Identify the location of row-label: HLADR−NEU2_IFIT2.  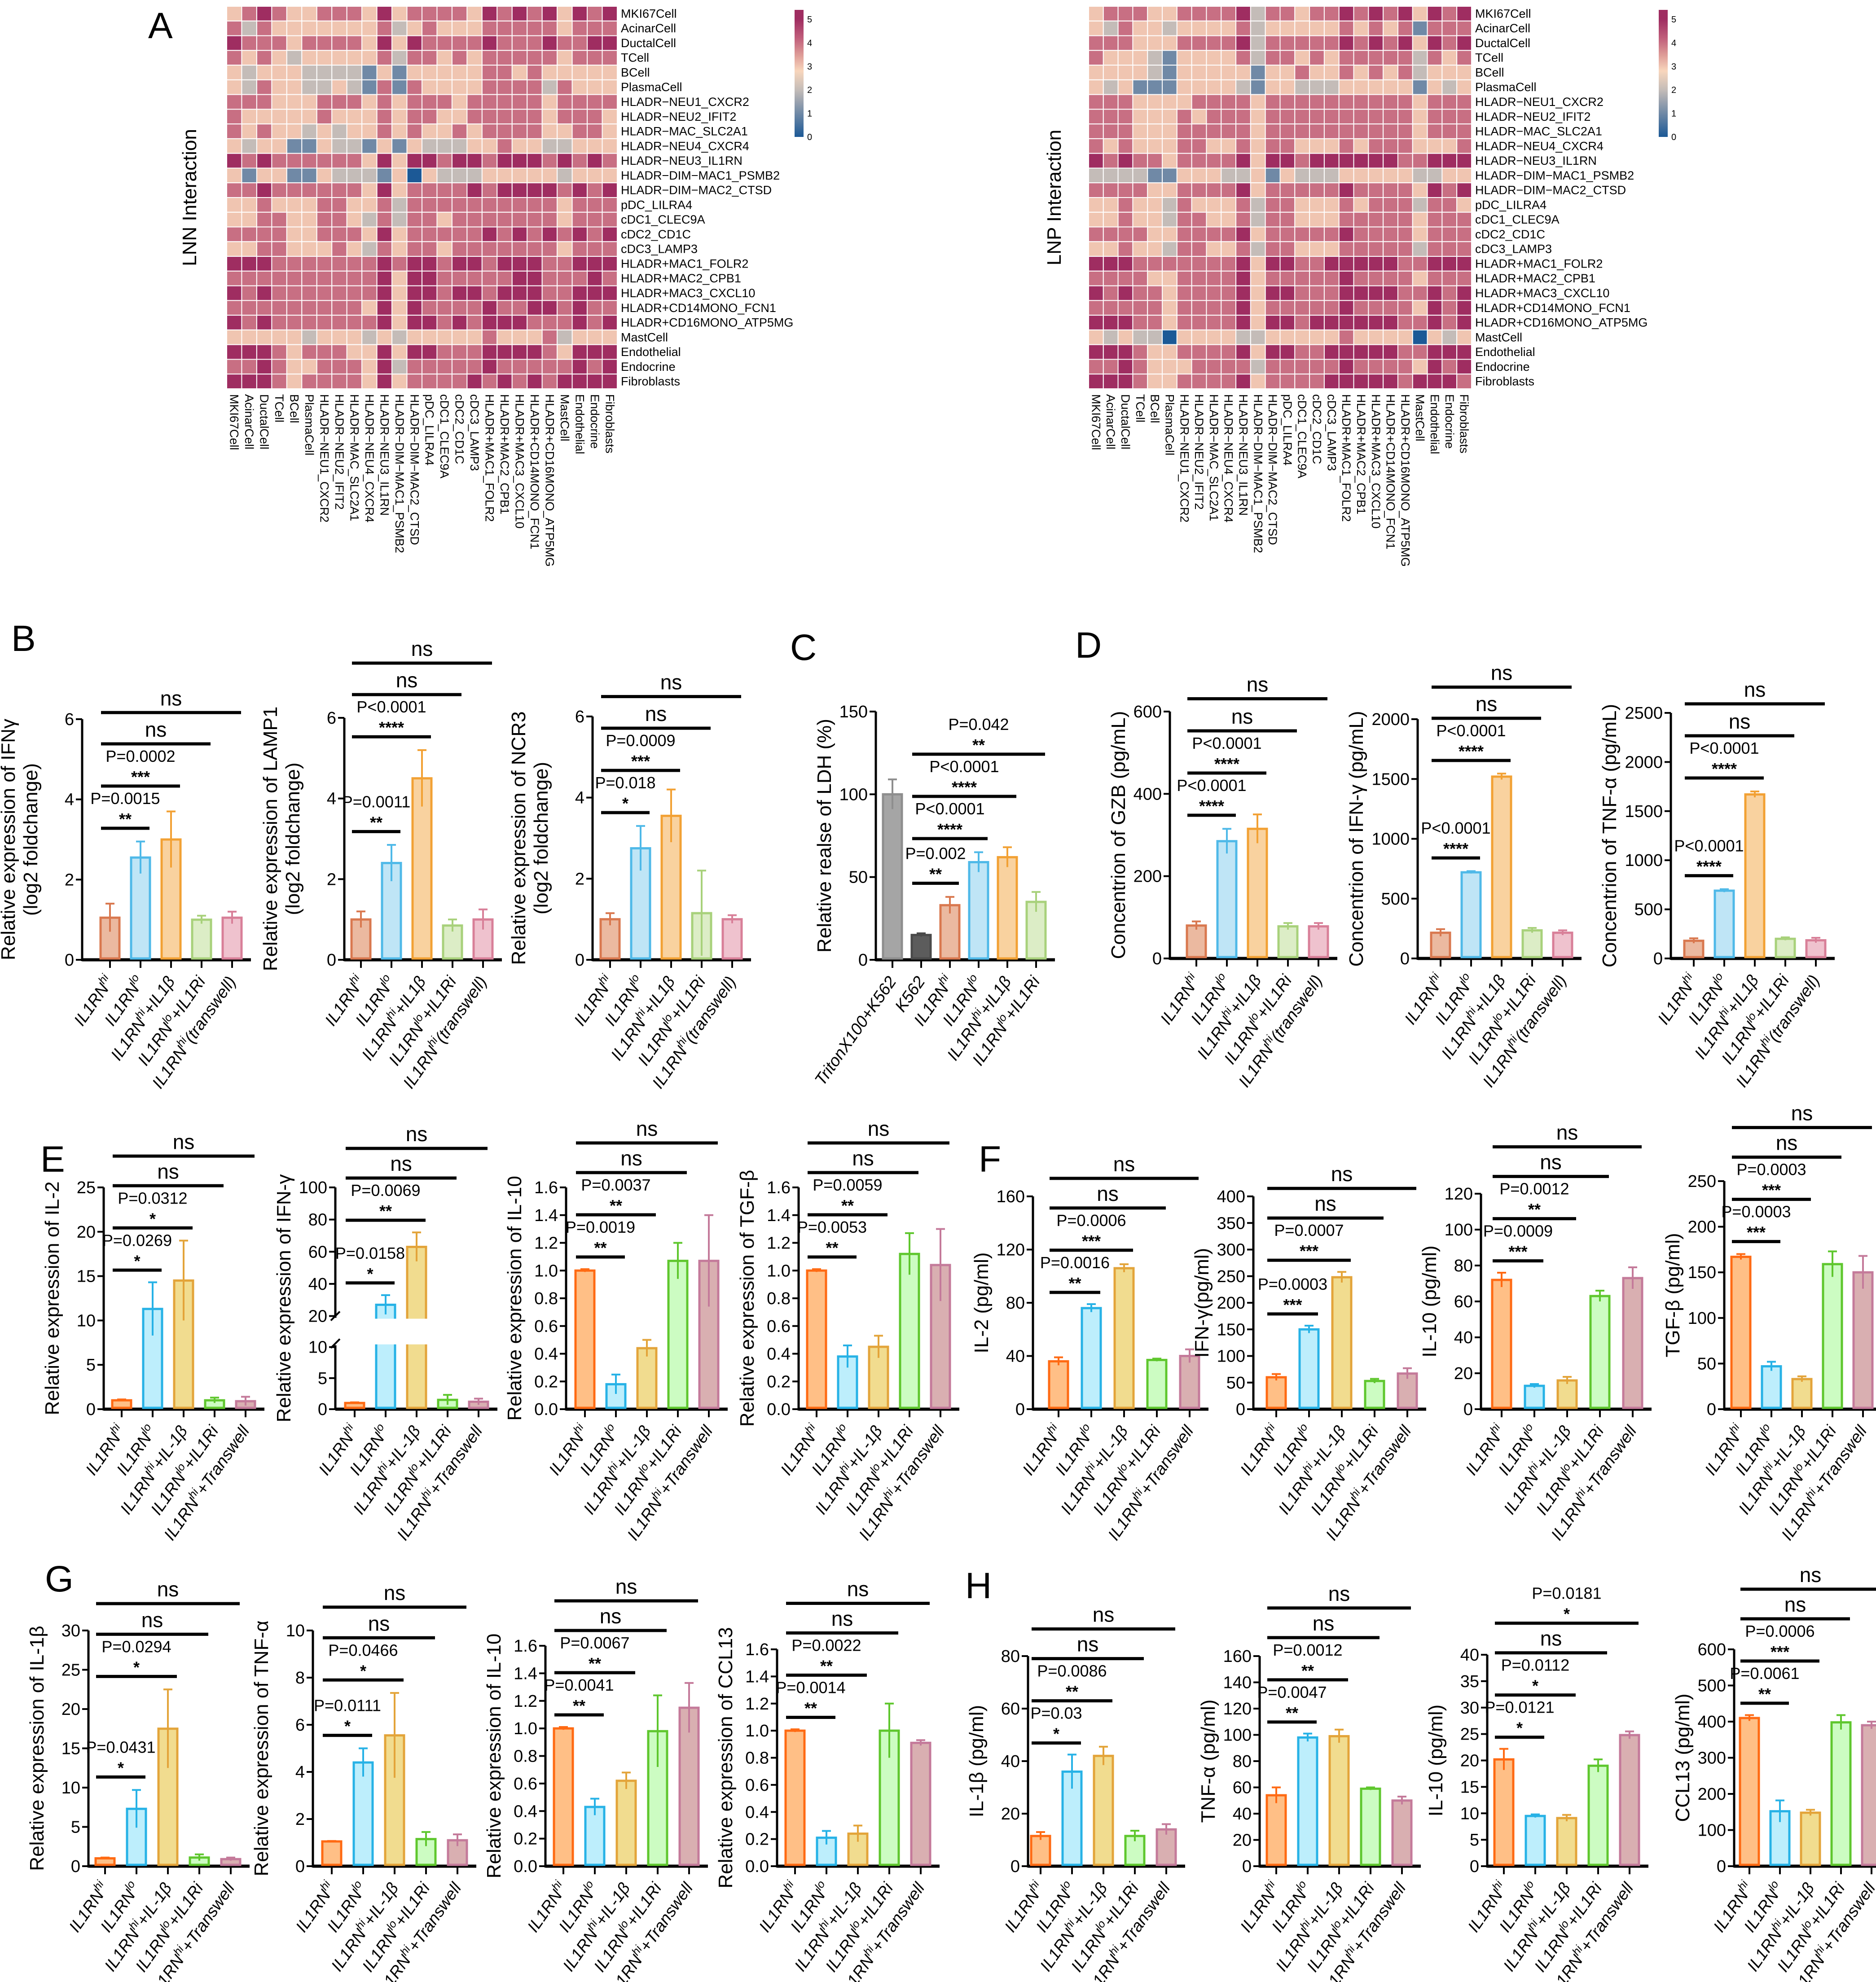
(678, 116).